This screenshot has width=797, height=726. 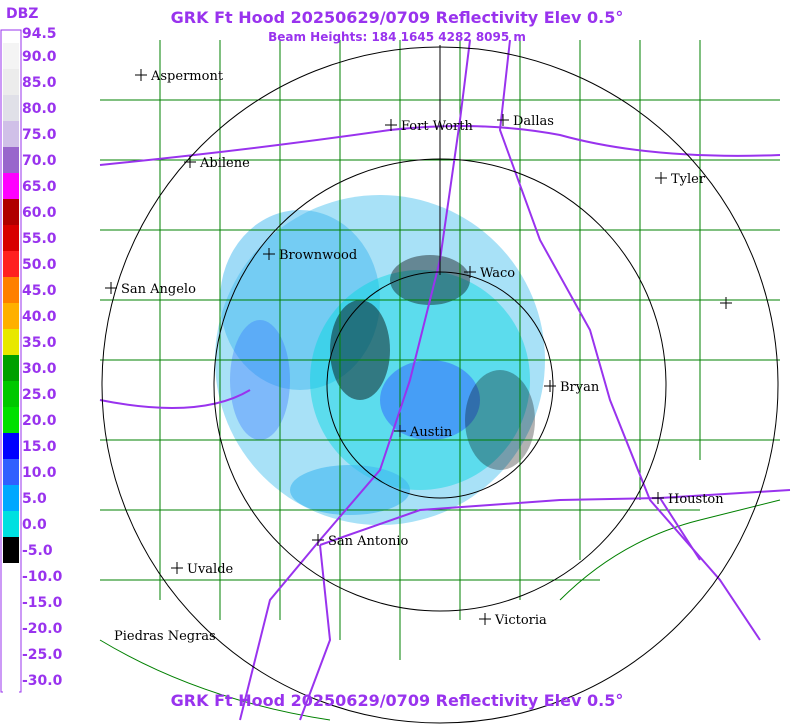 What do you see at coordinates (42, 577) in the screenshot?
I see `legend-label: -10.0` at bounding box center [42, 577].